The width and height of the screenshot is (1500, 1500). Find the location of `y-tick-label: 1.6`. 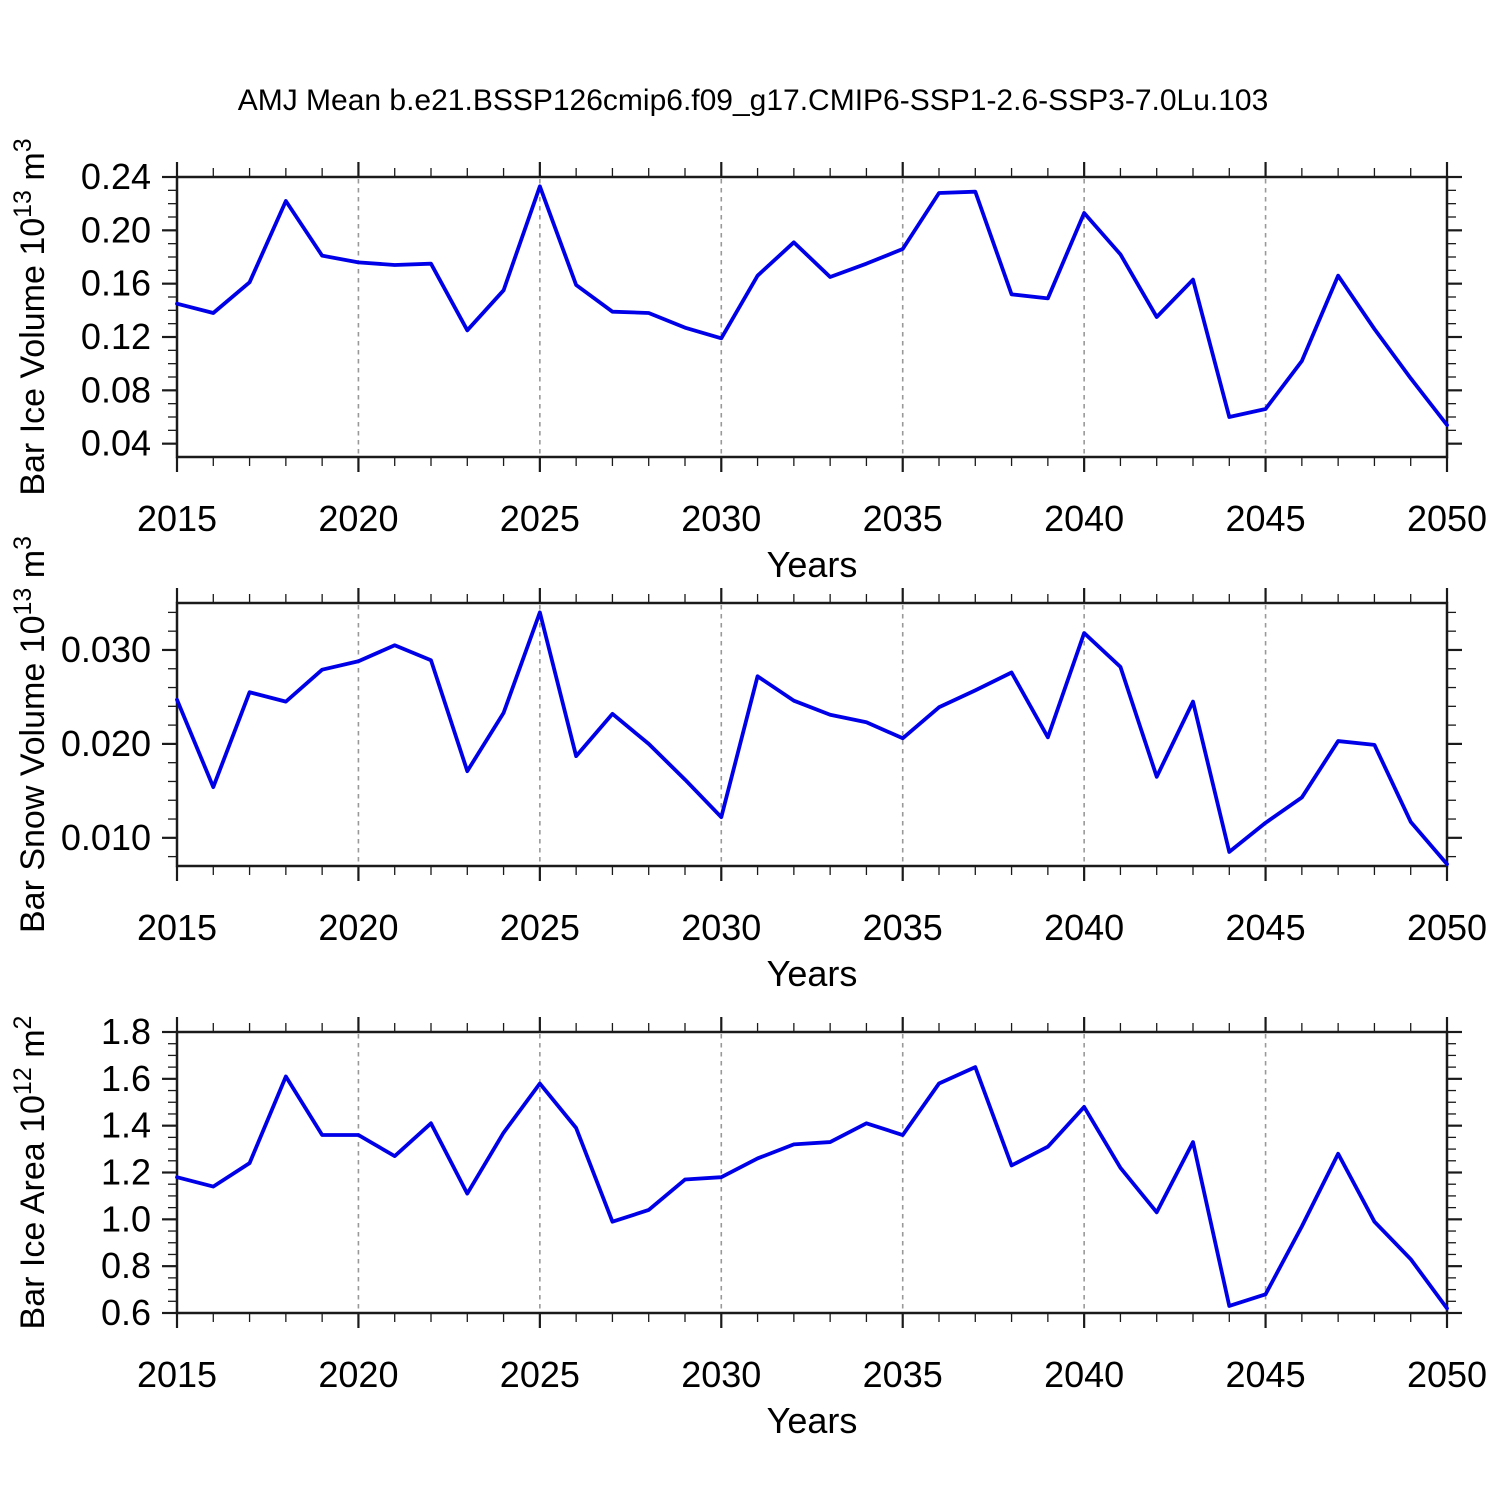

y-tick-label: 1.6 is located at coordinates (126, 1078).